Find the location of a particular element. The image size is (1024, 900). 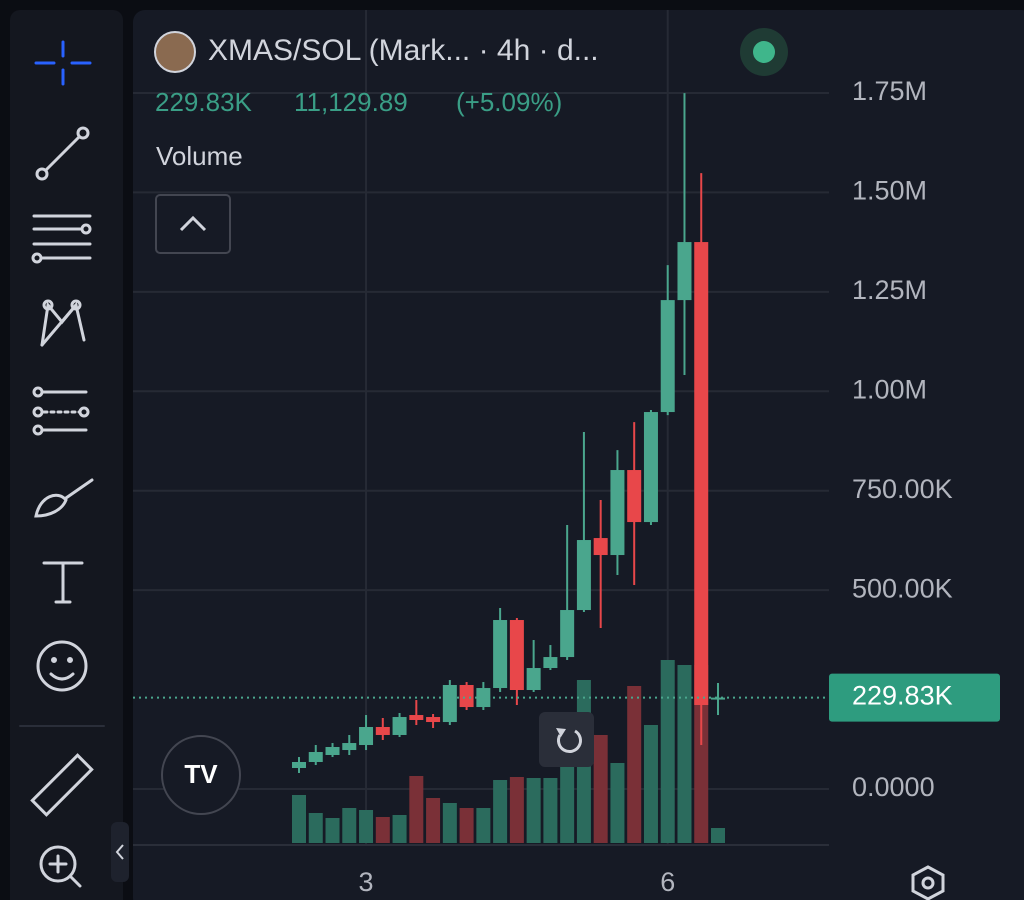

change: 11,129.89 is located at coordinates (351, 102).